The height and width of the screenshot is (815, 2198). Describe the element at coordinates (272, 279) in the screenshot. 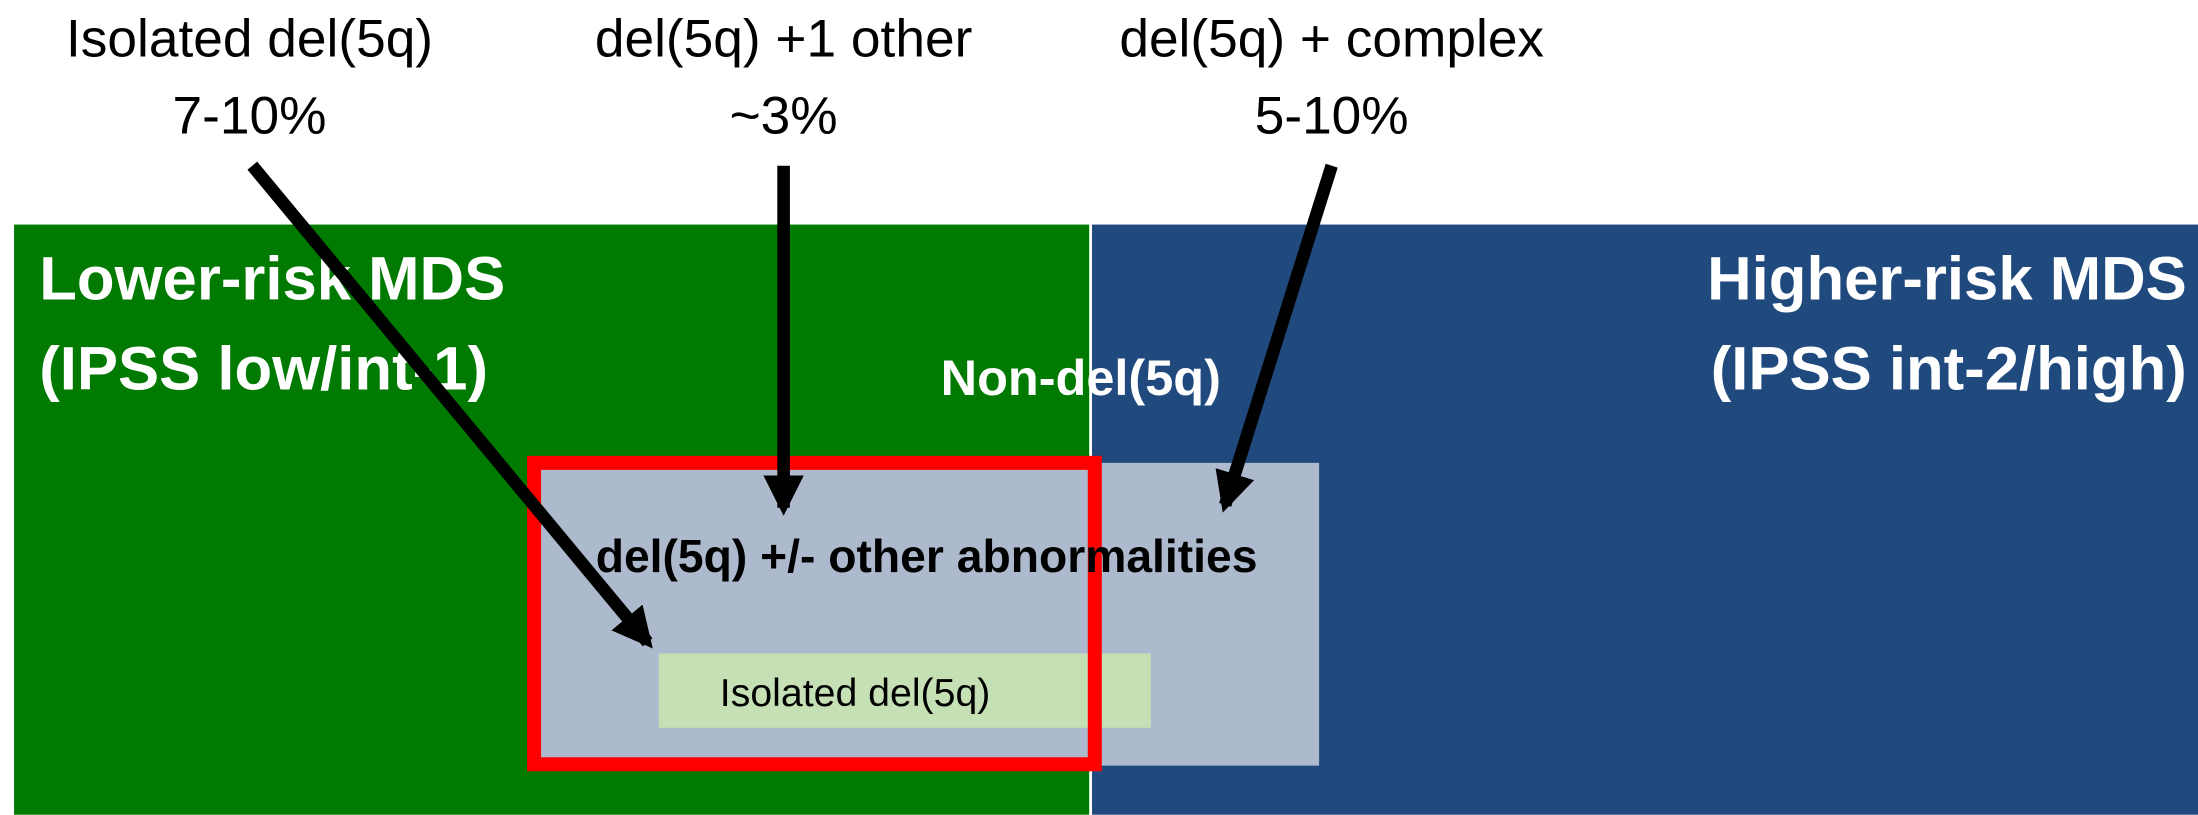

I see `lower-risk-title: Lower-risk MDS` at that location.